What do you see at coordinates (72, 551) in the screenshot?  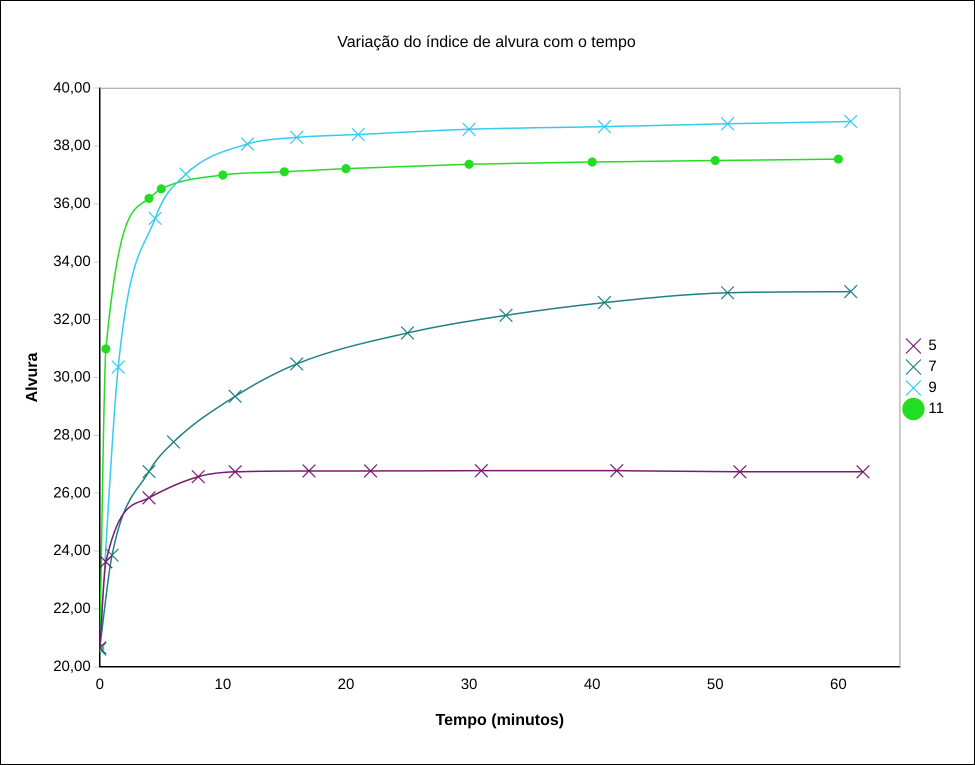 I see `y-tick-label: 24,00` at bounding box center [72, 551].